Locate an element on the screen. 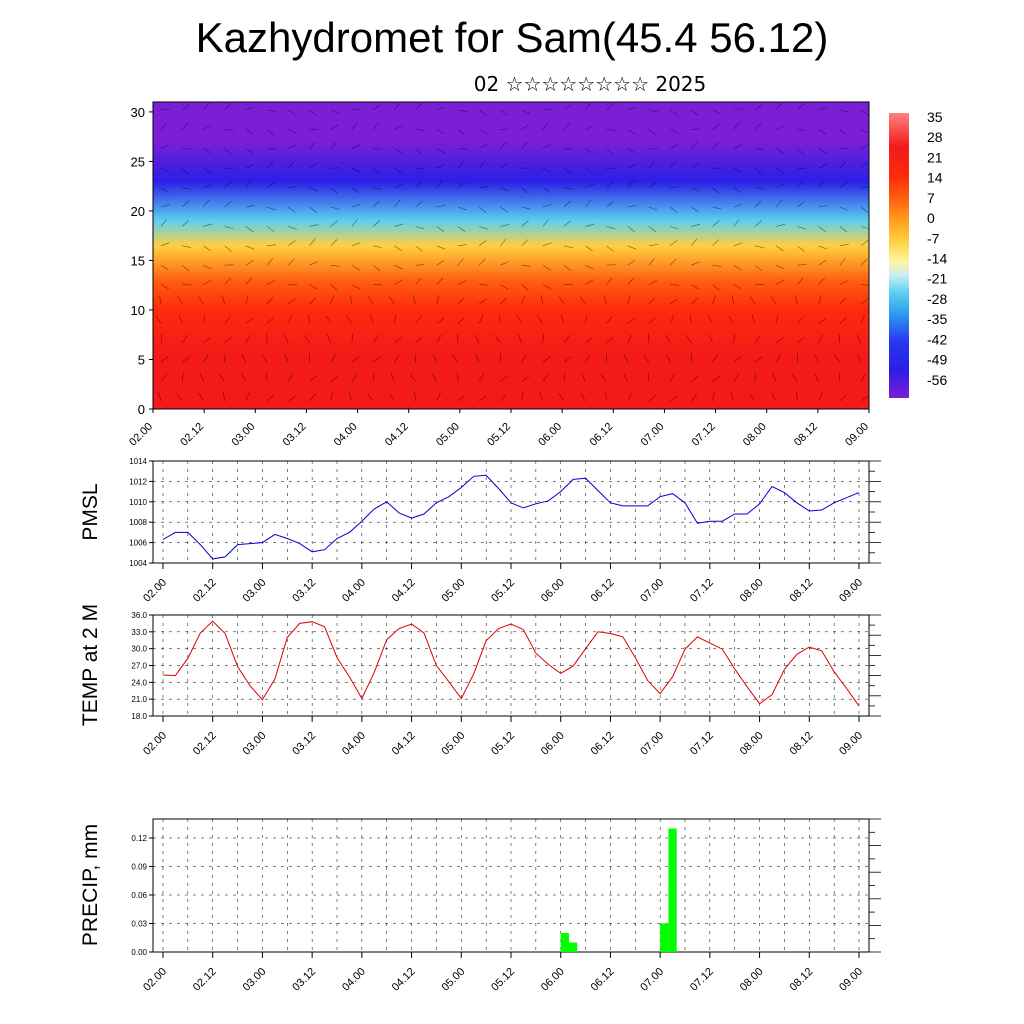 The image size is (1024, 1024). y-tick-label: 1008 is located at coordinates (138, 522).